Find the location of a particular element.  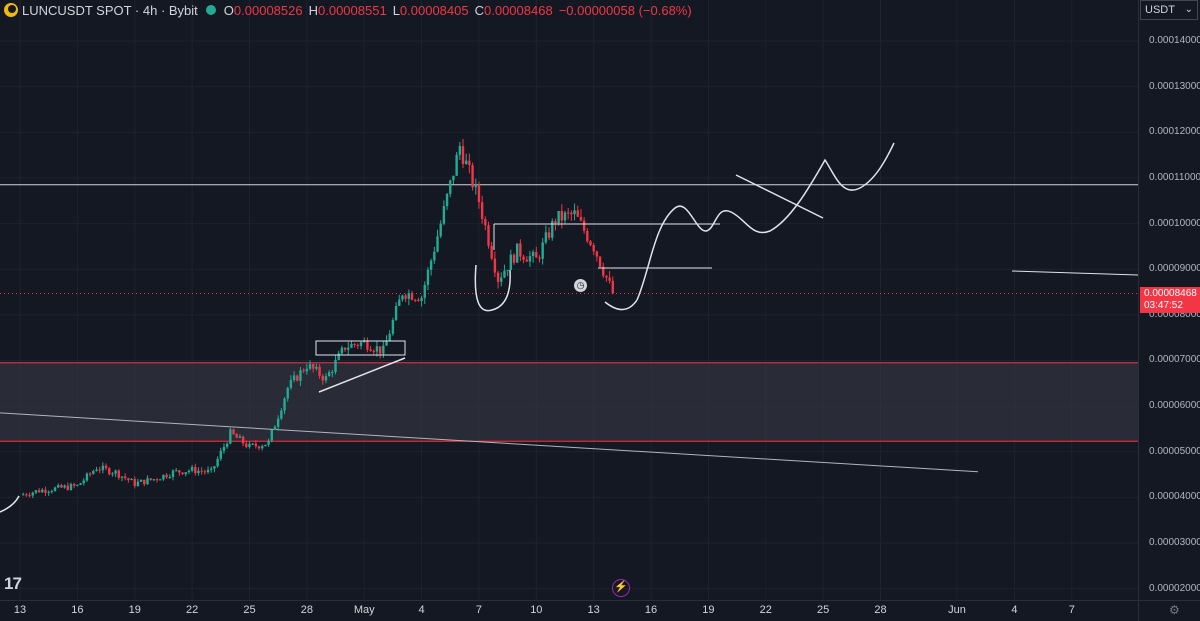

diagonal-line is located at coordinates (779, 196).